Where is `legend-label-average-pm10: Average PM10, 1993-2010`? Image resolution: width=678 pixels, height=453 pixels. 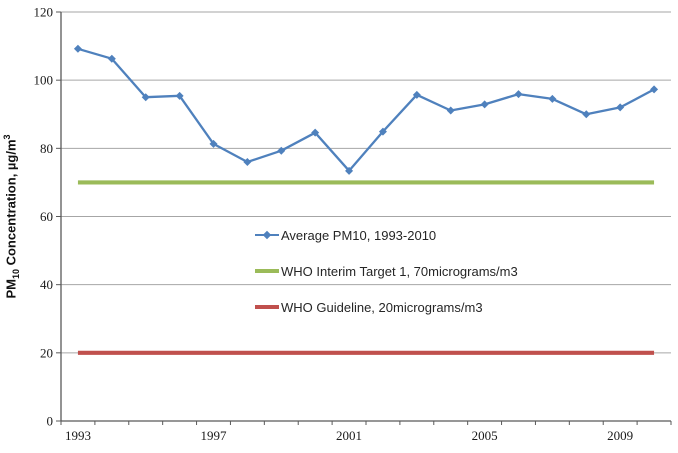 legend-label-average-pm10: Average PM10, 1993-2010 is located at coordinates (359, 235).